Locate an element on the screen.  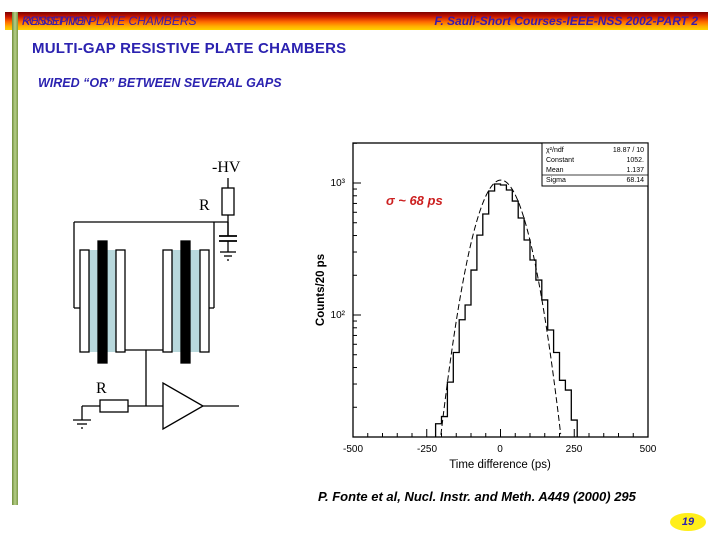
x-tick-label: -250 is located at coordinates (427, 449).